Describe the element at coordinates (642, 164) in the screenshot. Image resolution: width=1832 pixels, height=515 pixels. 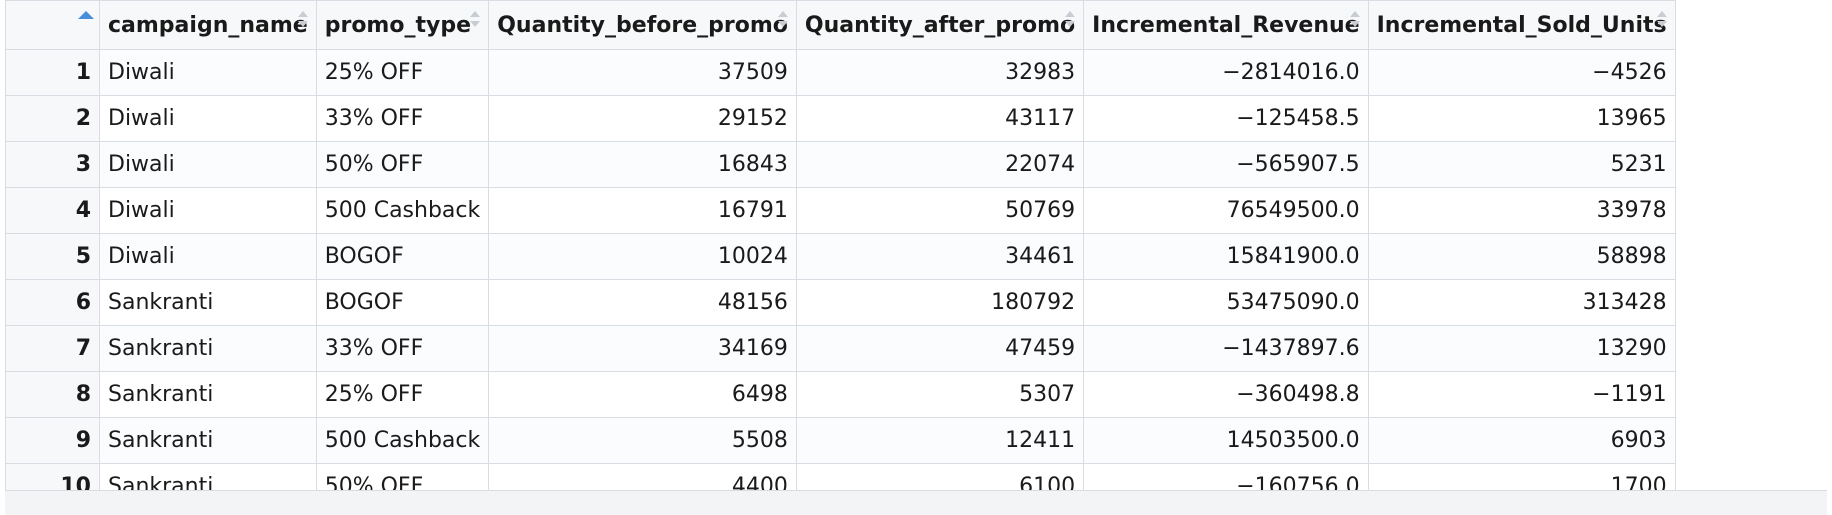
I see `quantity-before-cell: 16843` at that location.